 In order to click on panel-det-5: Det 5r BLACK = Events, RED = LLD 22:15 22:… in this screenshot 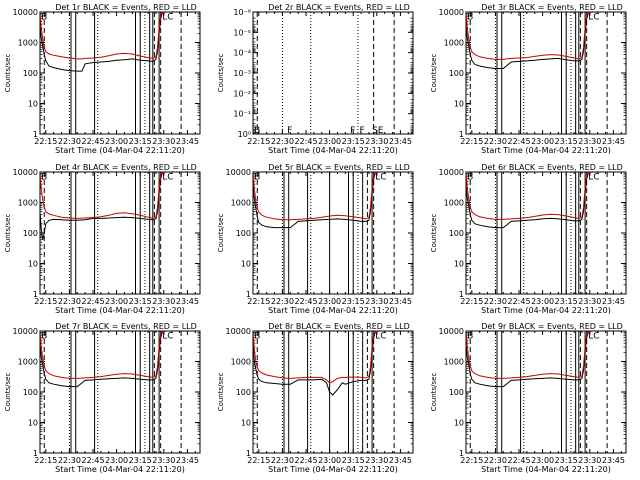, I will do `click(315, 239)`.